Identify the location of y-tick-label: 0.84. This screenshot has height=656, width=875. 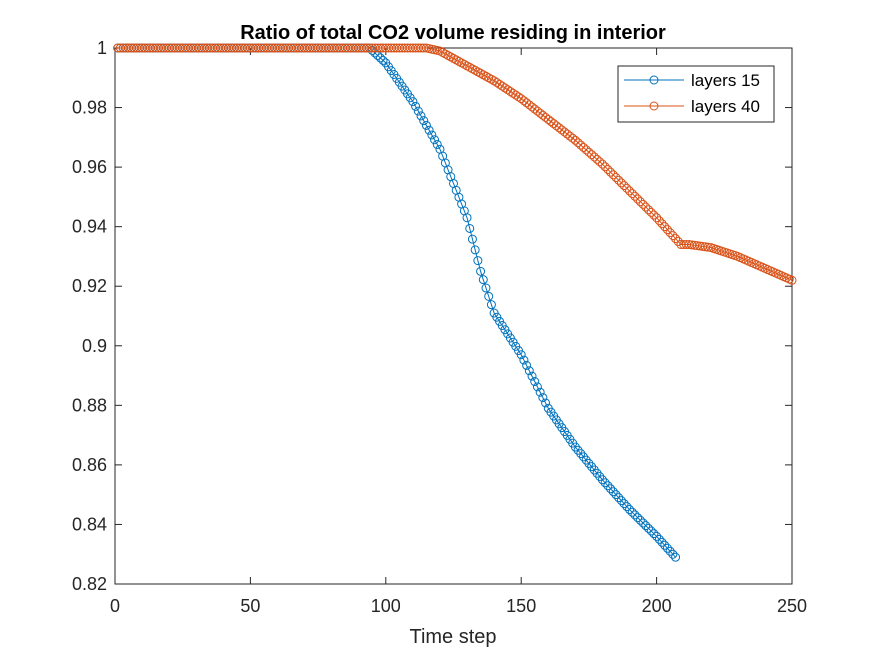
(89, 524).